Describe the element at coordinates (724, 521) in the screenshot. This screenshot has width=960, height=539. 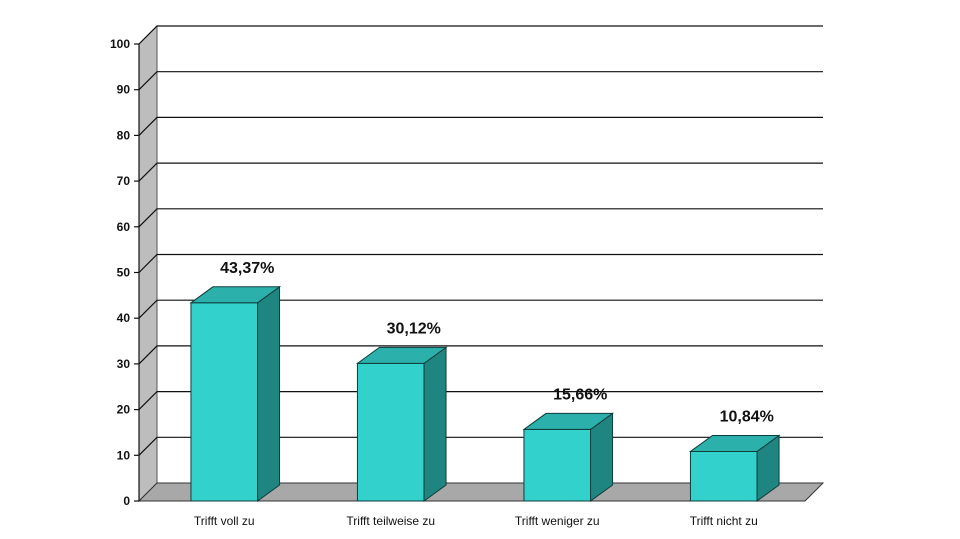
I see `x-tick-label: Trifft nicht zu` at that location.